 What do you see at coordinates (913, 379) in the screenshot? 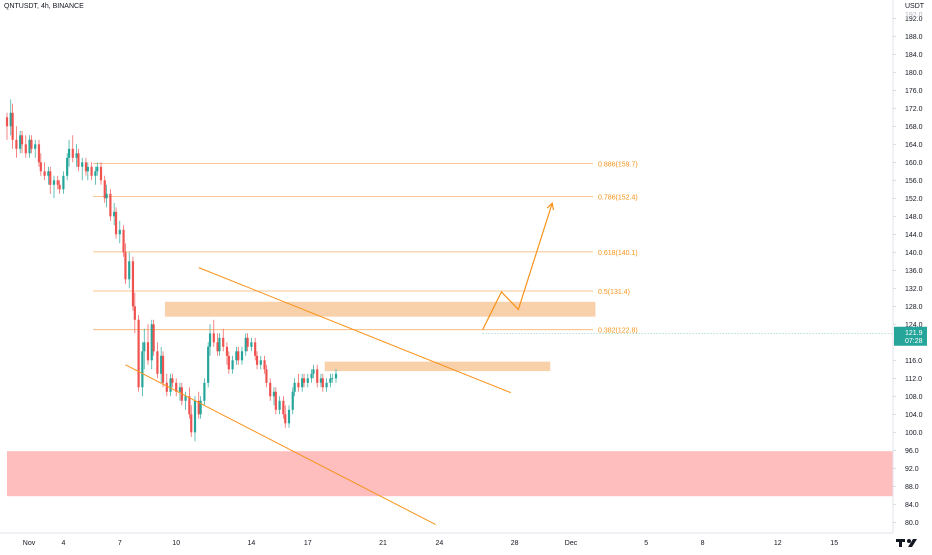
I see `price-tick-label: 112.0` at bounding box center [913, 379].